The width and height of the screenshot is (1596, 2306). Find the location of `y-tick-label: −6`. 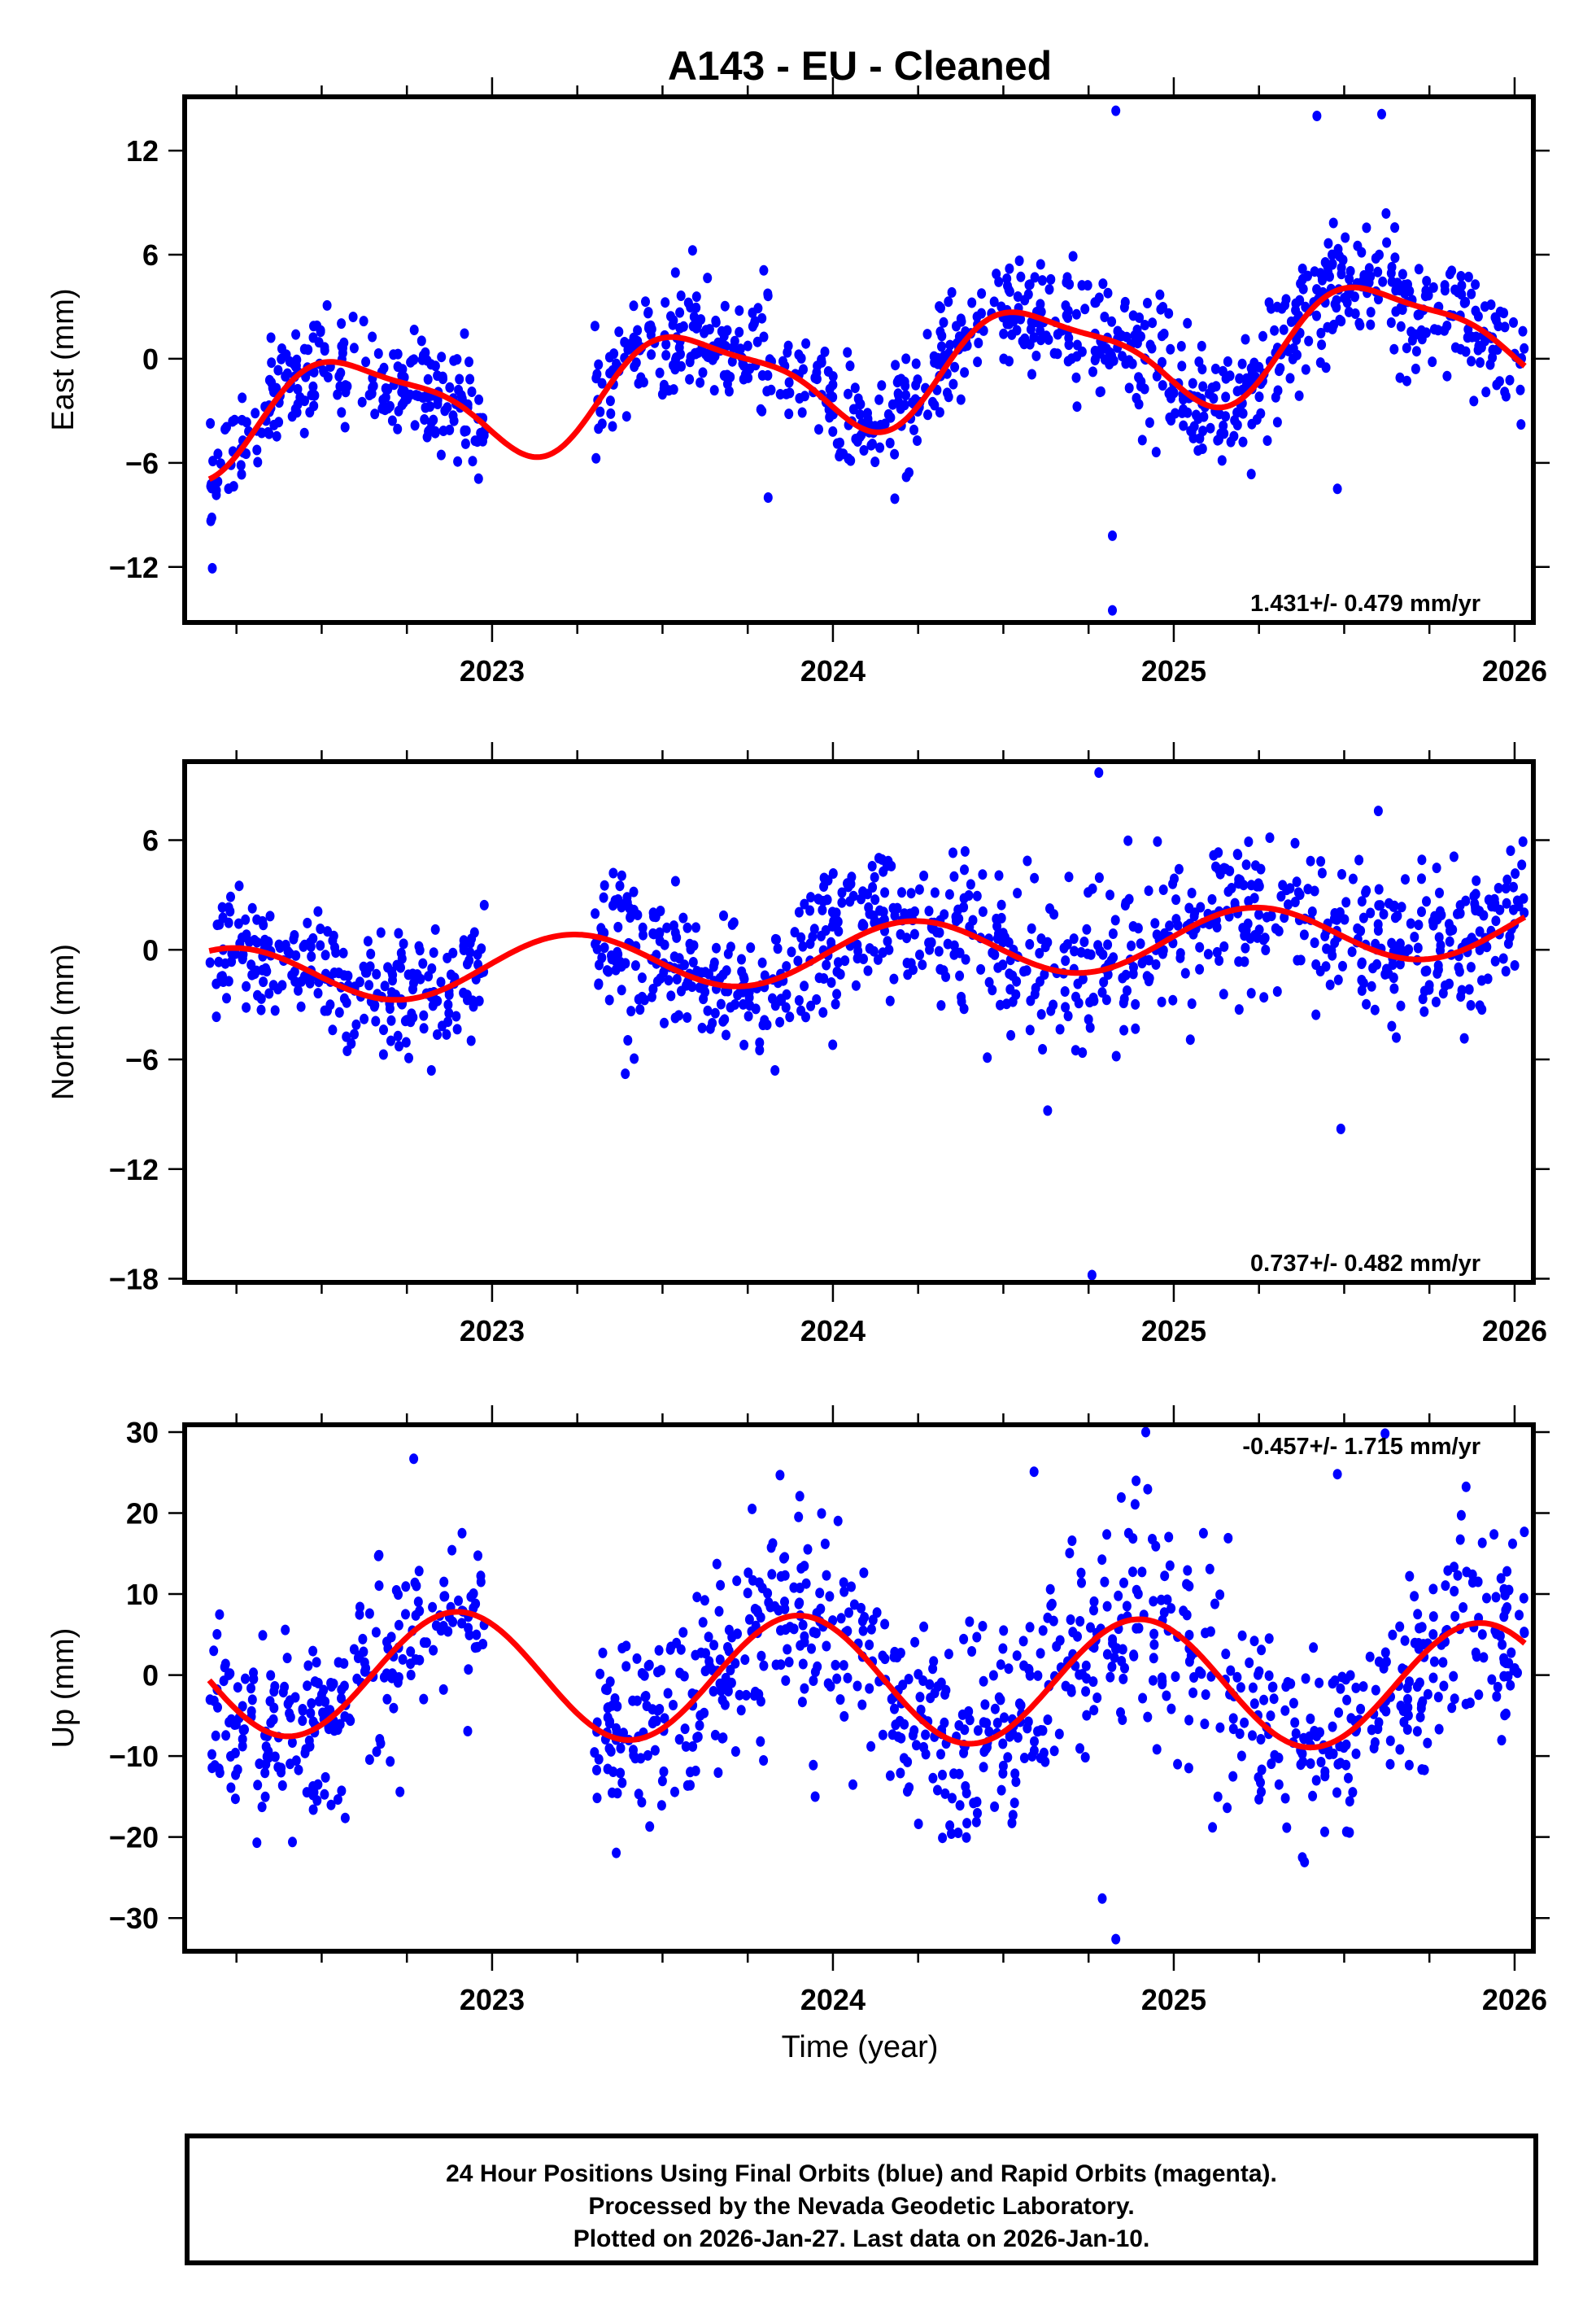

y-tick-label: −6 is located at coordinates (142, 463).